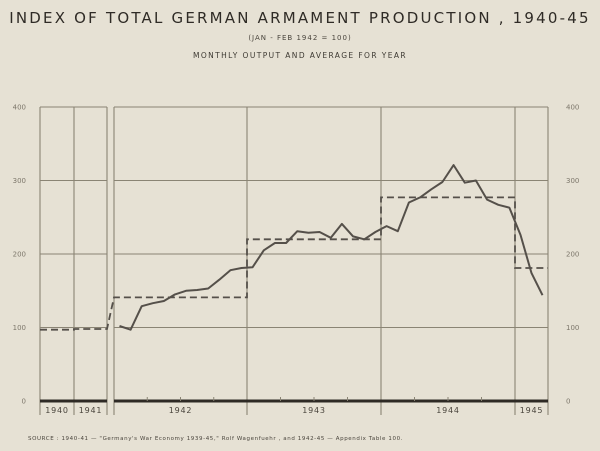  Describe the element at coordinates (19, 255) in the screenshot. I see `y-tick-label-left: 200` at that location.